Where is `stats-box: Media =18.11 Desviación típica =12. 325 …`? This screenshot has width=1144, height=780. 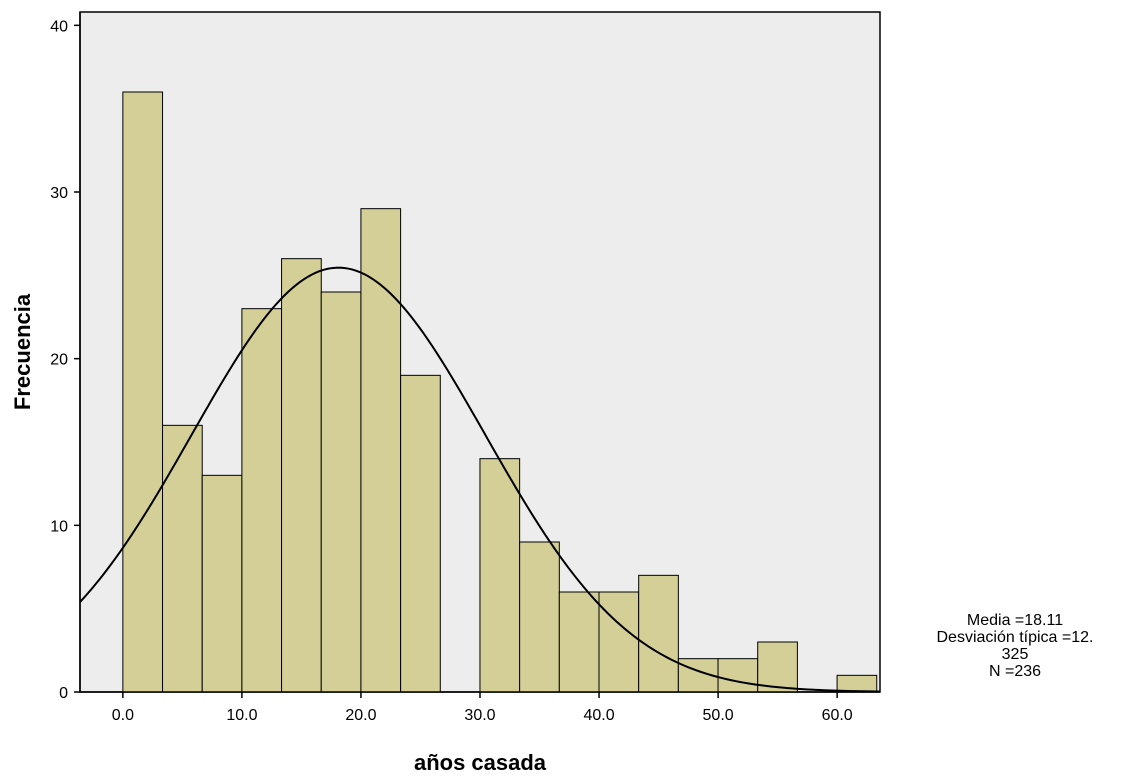 stats-box: Media =18.11 Desviación típica =12. 325 … is located at coordinates (1015, 646).